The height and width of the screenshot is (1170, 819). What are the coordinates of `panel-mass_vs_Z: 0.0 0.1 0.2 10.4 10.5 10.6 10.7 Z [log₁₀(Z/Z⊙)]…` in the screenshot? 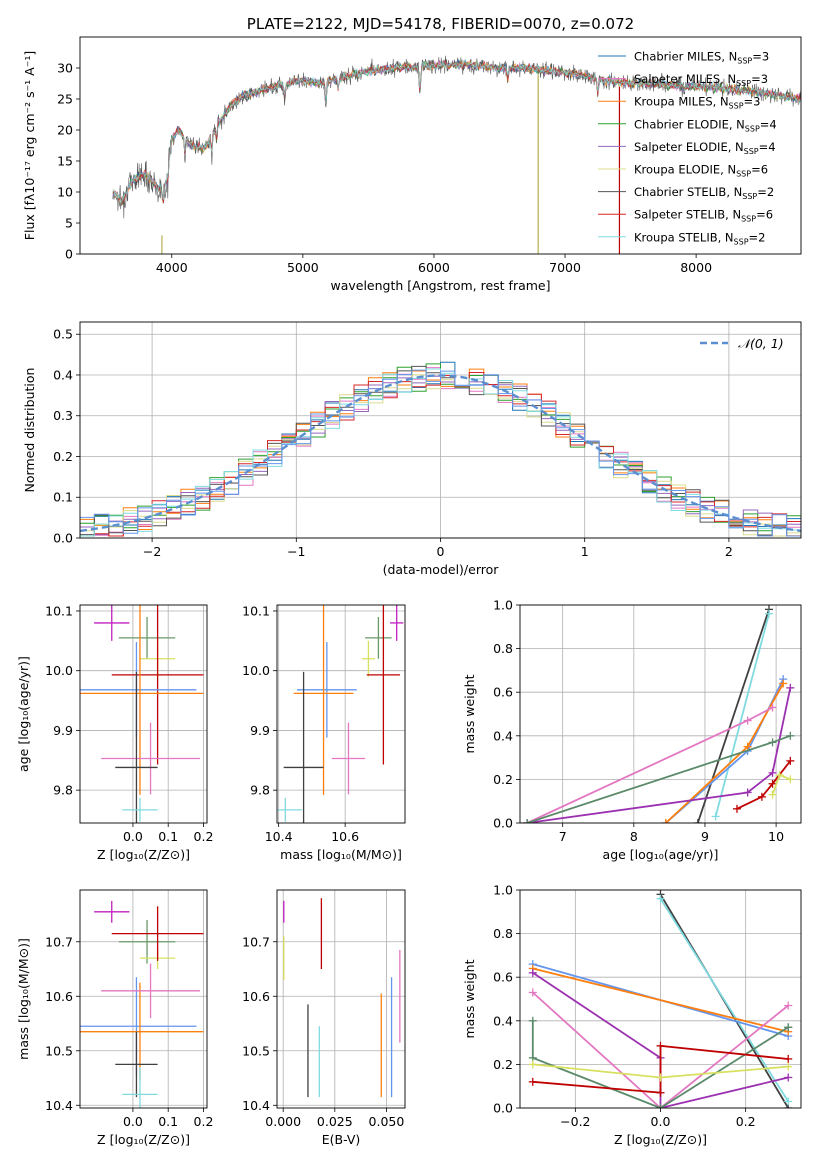 It's located at (115, 1018).